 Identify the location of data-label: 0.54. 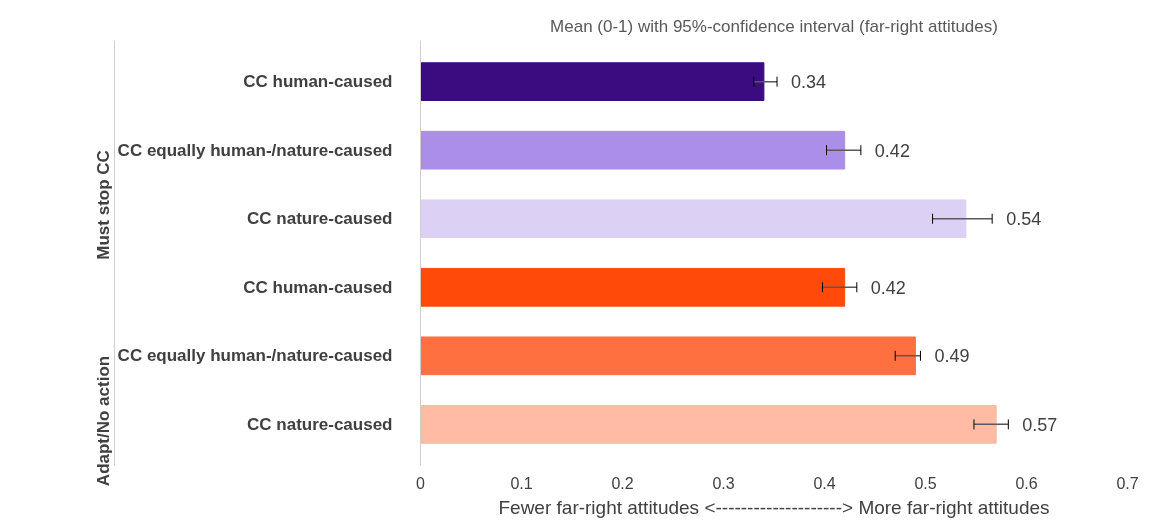
(1024, 219).